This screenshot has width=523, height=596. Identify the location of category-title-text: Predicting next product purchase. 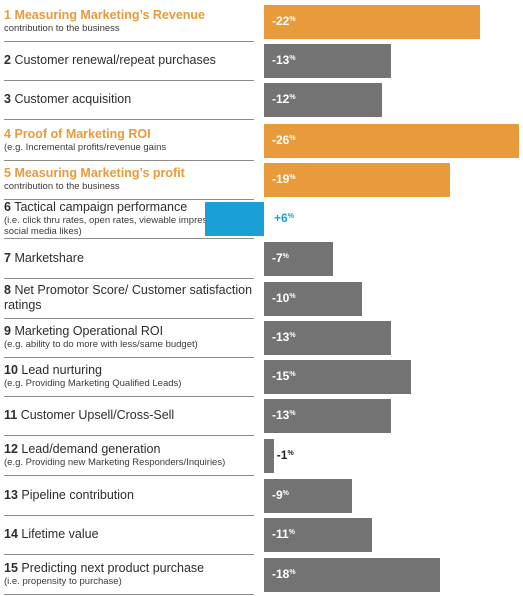
(113, 568).